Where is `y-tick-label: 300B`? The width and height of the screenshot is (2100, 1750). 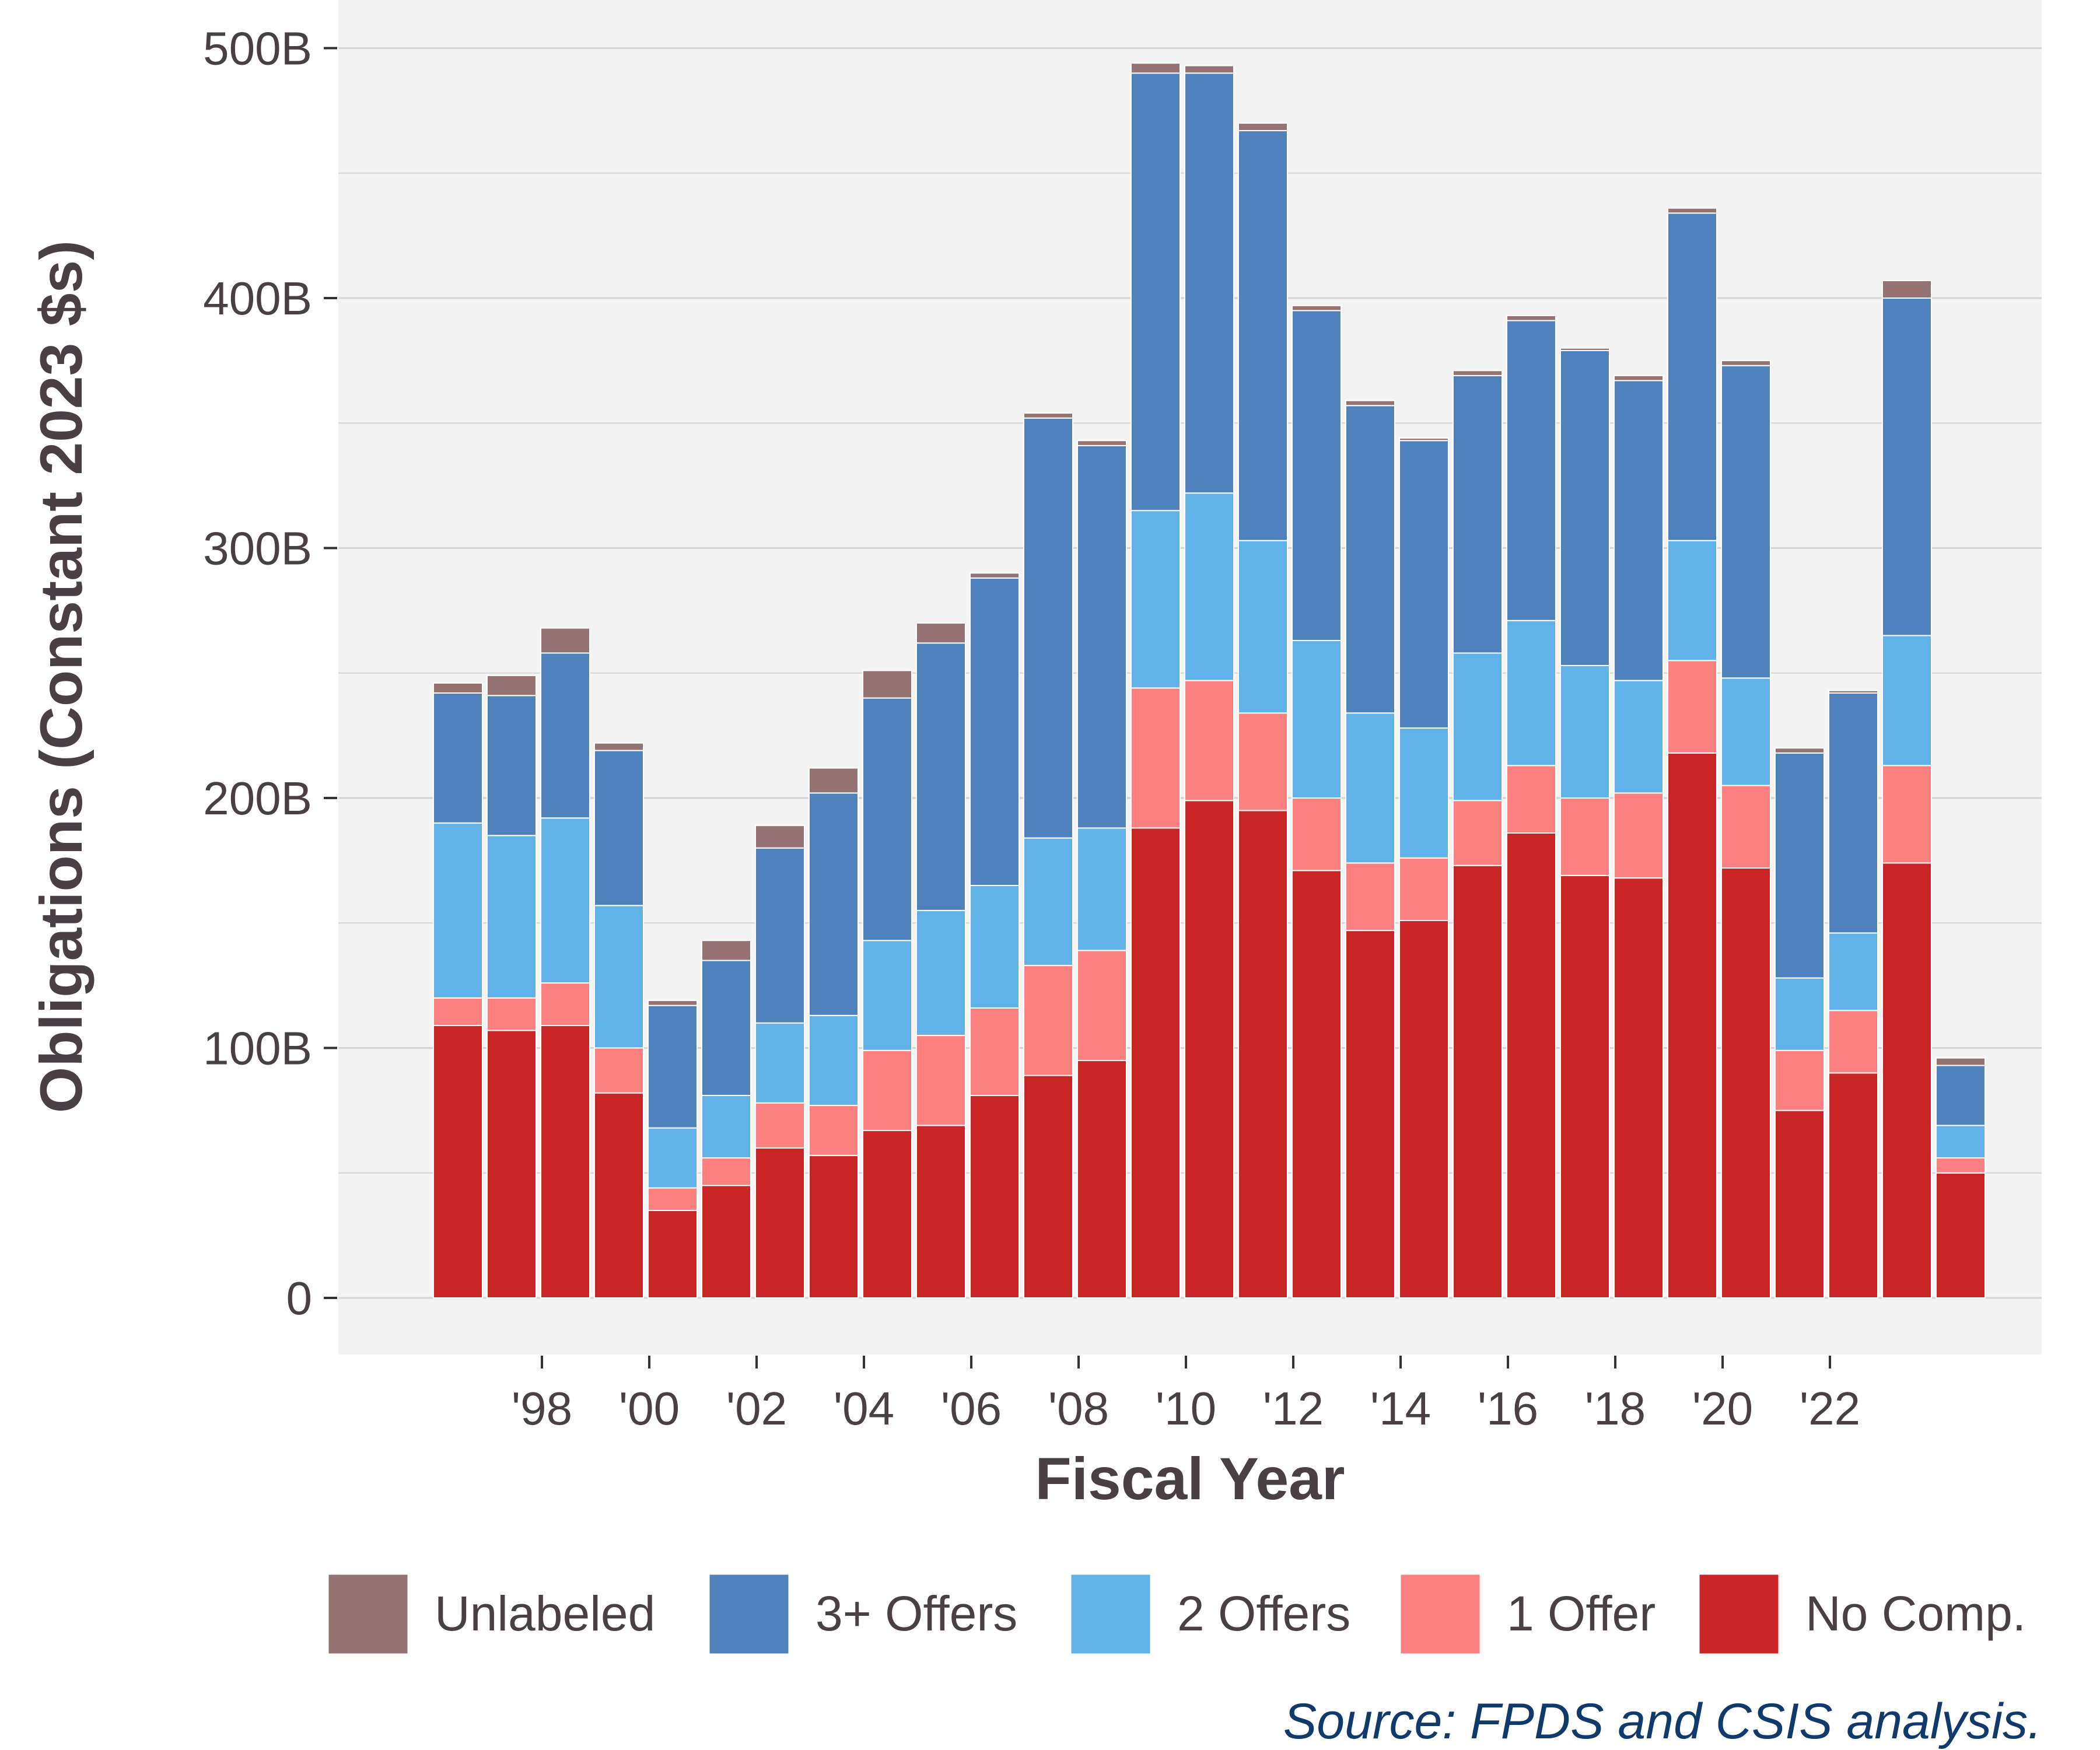 y-tick-label: 300B is located at coordinates (257, 549).